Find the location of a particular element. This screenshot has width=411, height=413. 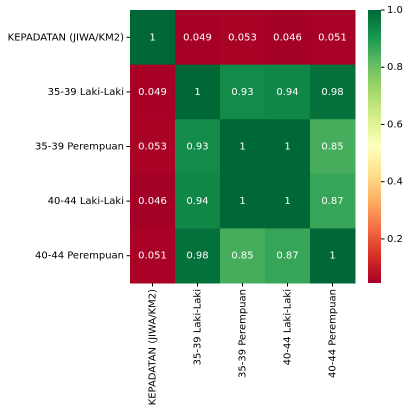

x-tick-label: 40-44 Perempuan is located at coordinates (333, 333).